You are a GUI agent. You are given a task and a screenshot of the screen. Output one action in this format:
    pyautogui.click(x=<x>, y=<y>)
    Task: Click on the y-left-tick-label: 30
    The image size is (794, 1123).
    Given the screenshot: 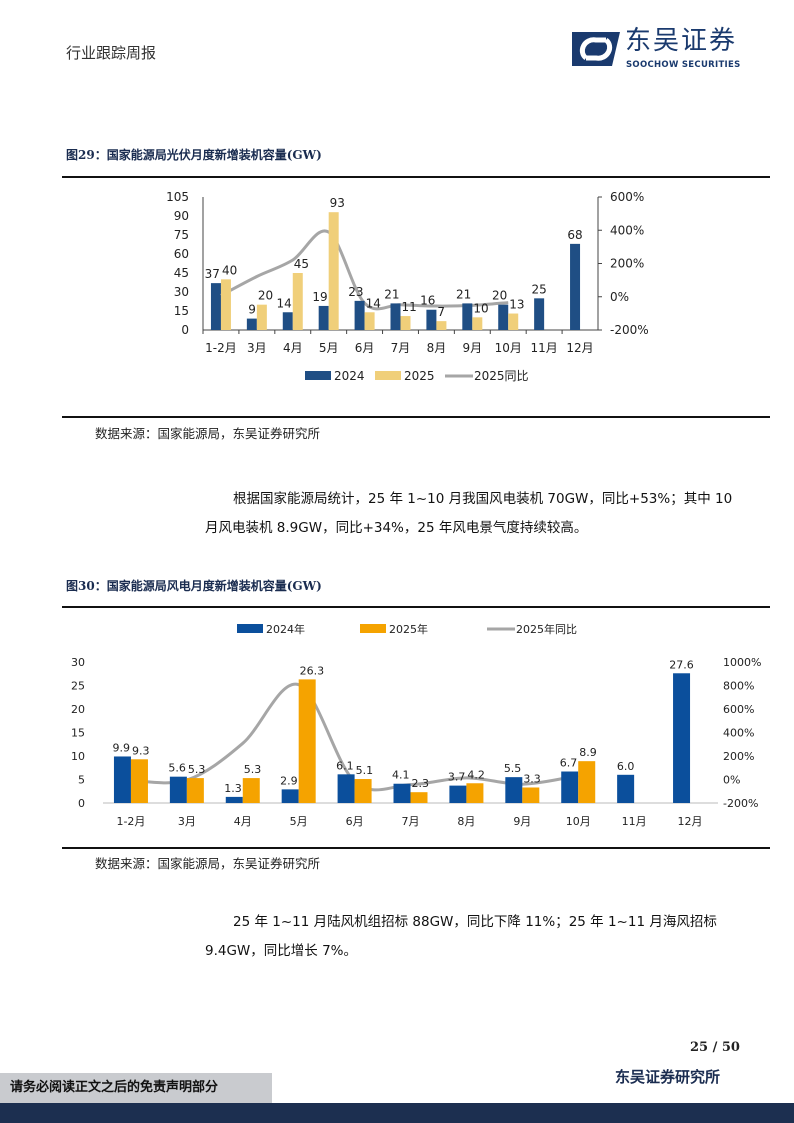 What is the action you would take?
    pyautogui.click(x=181, y=292)
    